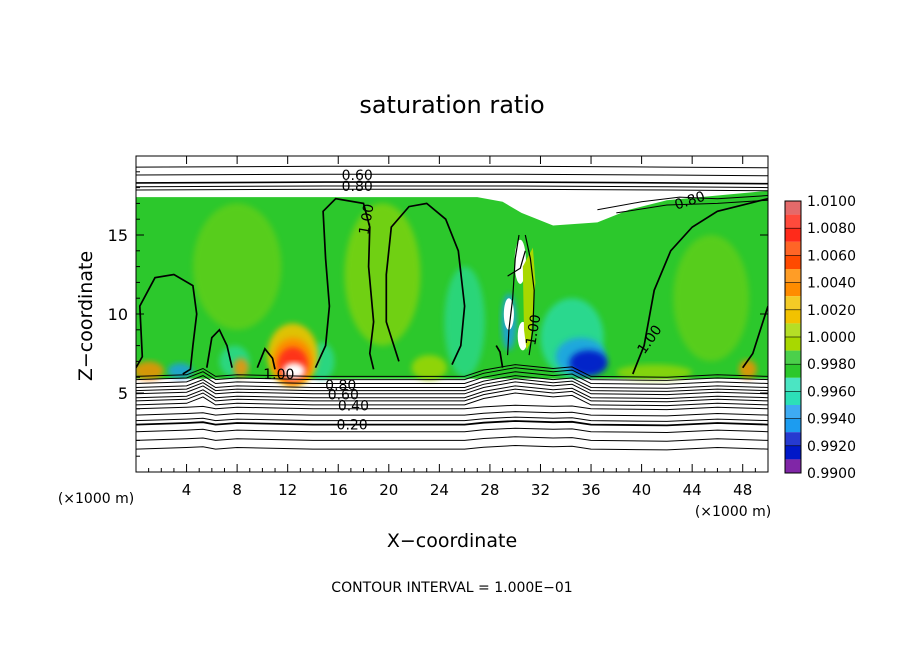  Describe the element at coordinates (338, 490) in the screenshot. I see `x-tick-label: 16` at that location.